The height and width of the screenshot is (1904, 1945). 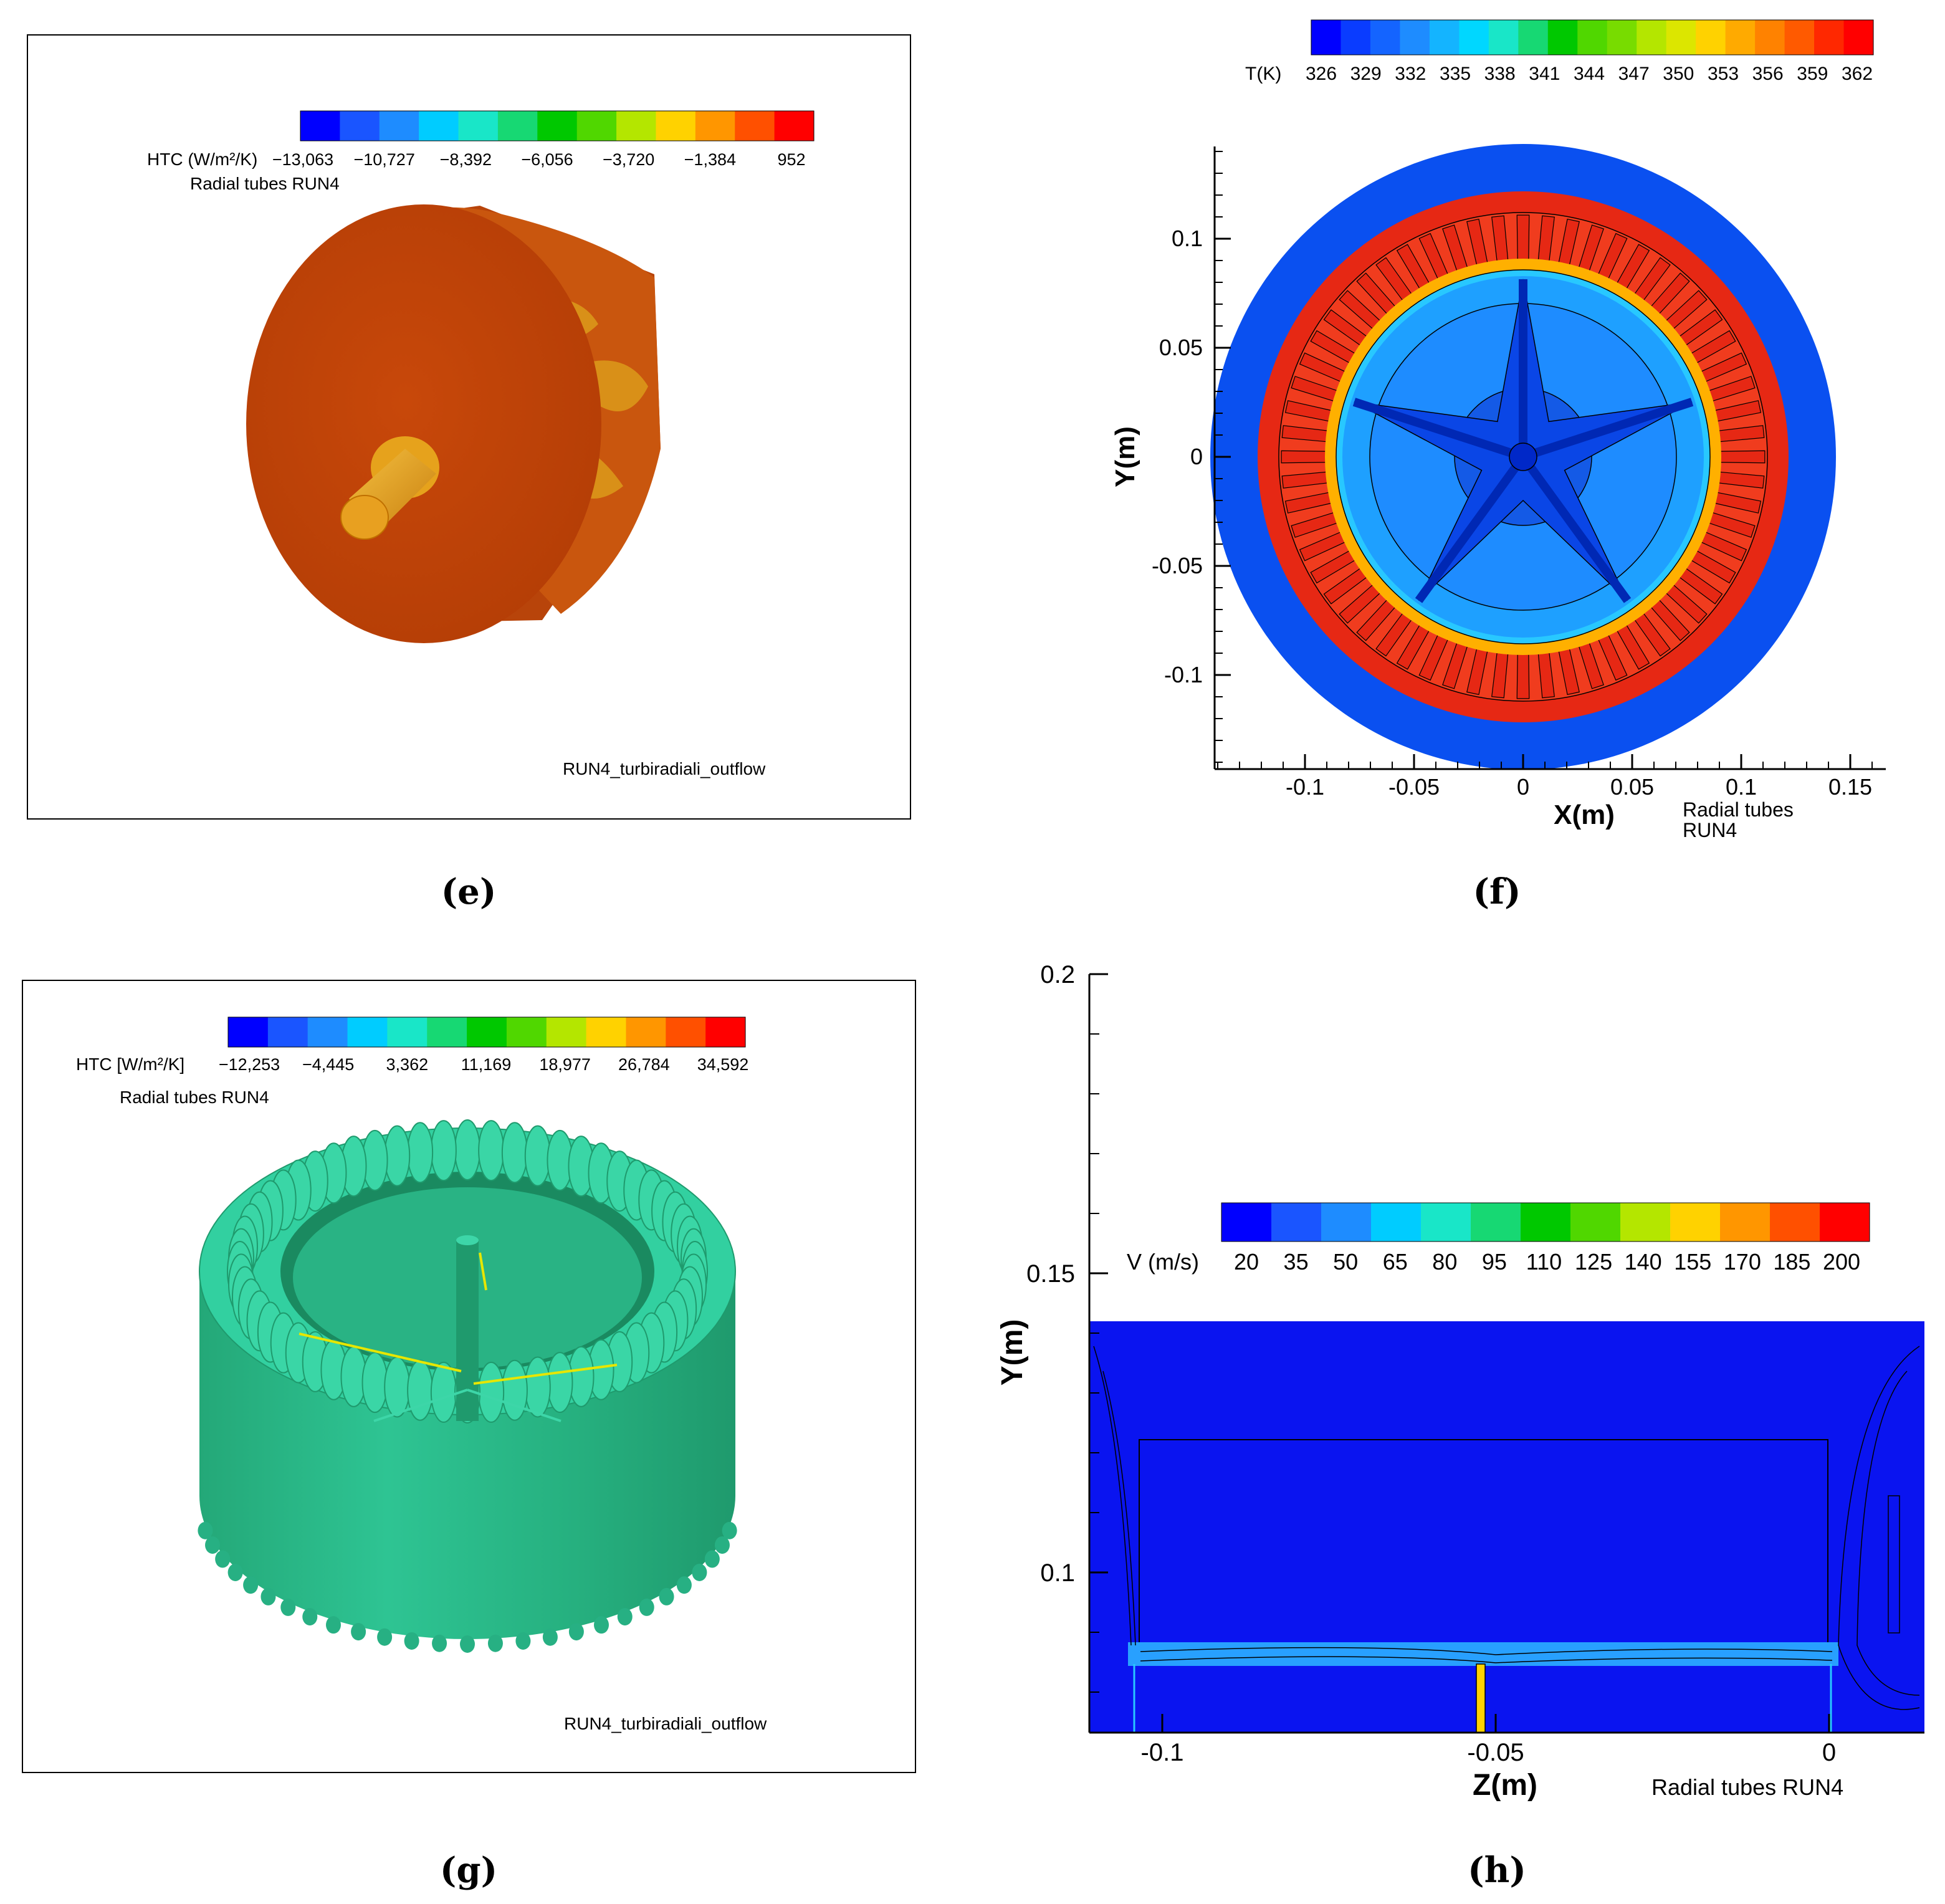 I want to click on colorbar-label: −1,384, so click(x=710, y=159).